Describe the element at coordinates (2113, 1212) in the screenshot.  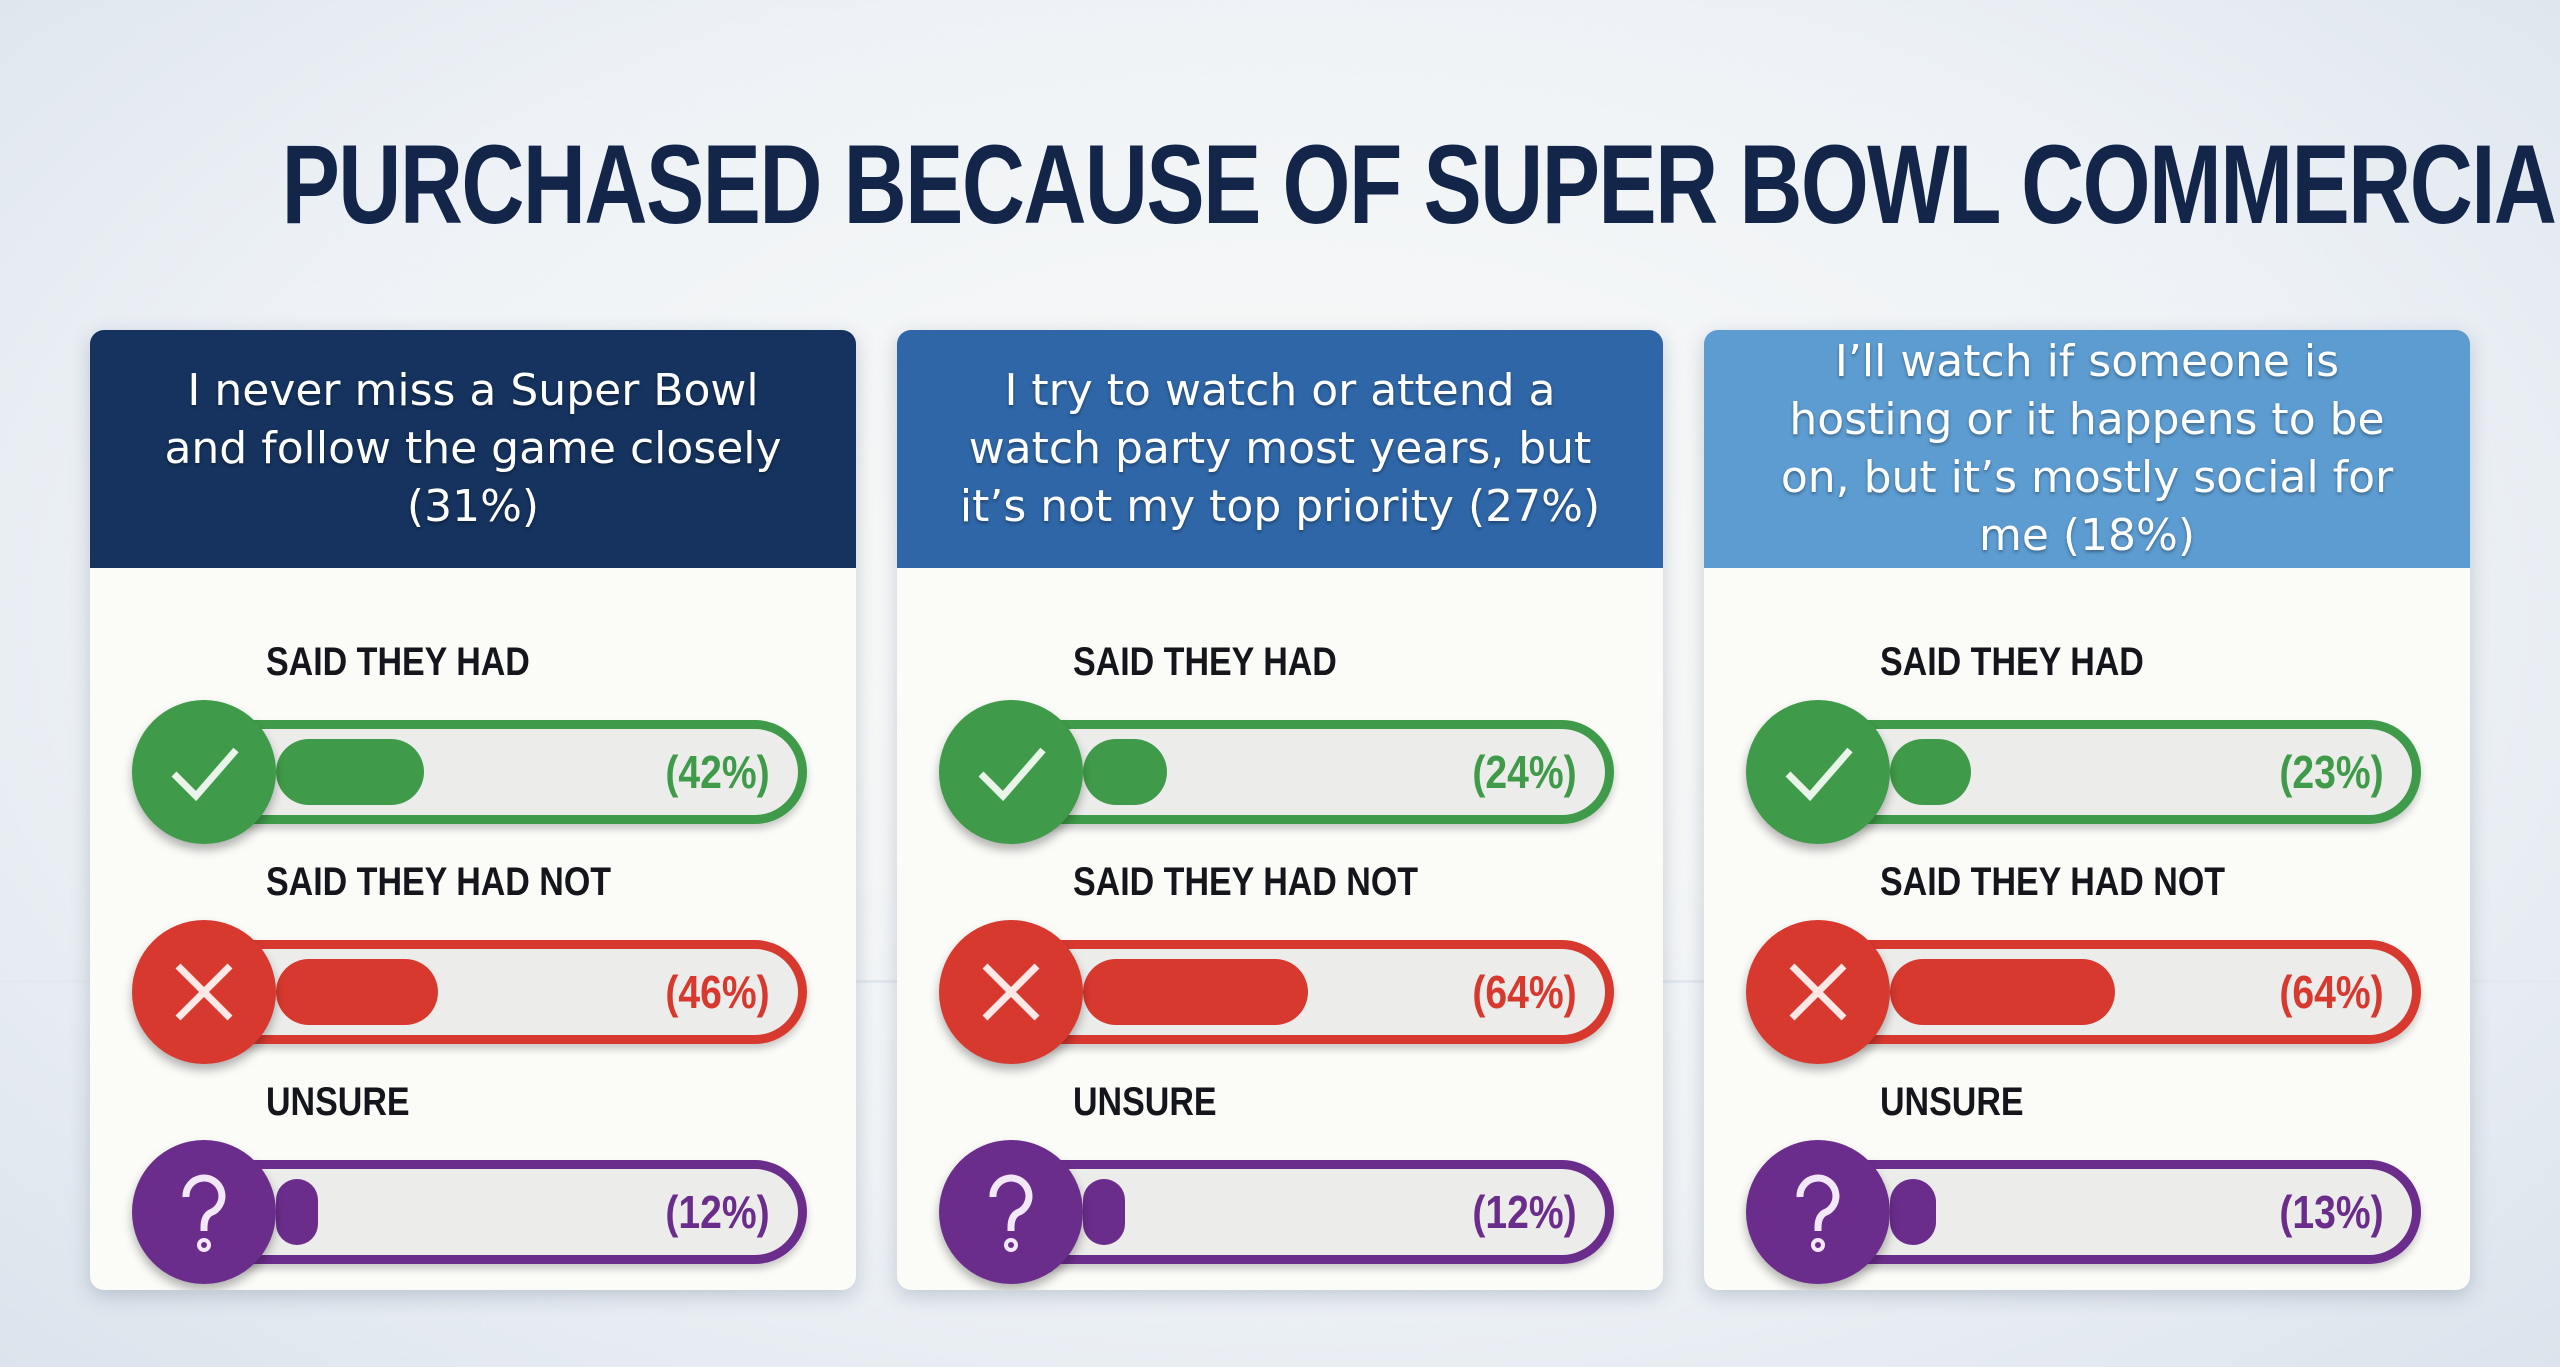
I see `bar-track: (13%)` at that location.